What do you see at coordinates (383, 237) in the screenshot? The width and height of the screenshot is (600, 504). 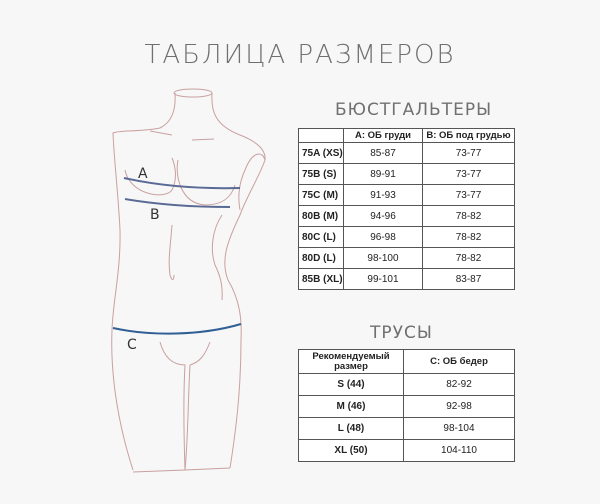 I see `bust-cell: 96-98` at bounding box center [383, 237].